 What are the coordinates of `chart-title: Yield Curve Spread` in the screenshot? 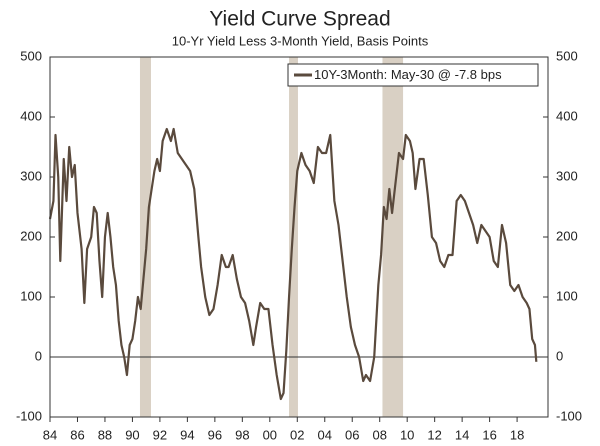 It's located at (299, 19).